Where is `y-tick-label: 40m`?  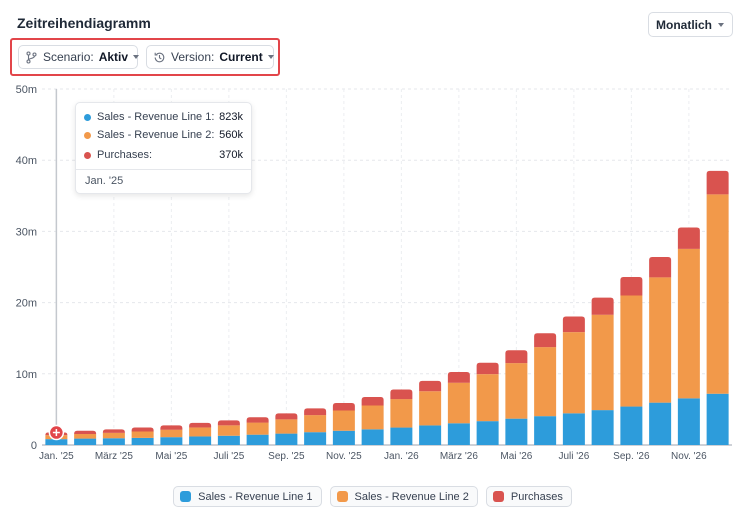 y-tick-label: 40m is located at coordinates (26, 161).